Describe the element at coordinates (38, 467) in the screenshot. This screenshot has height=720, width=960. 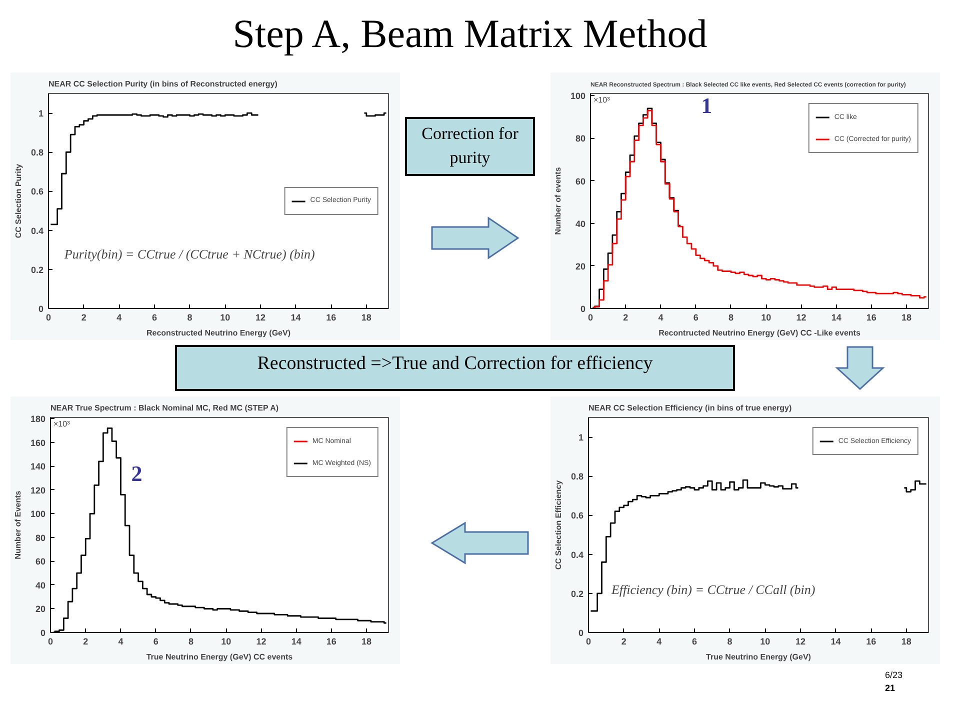
I see `y-tick-label: 140` at that location.